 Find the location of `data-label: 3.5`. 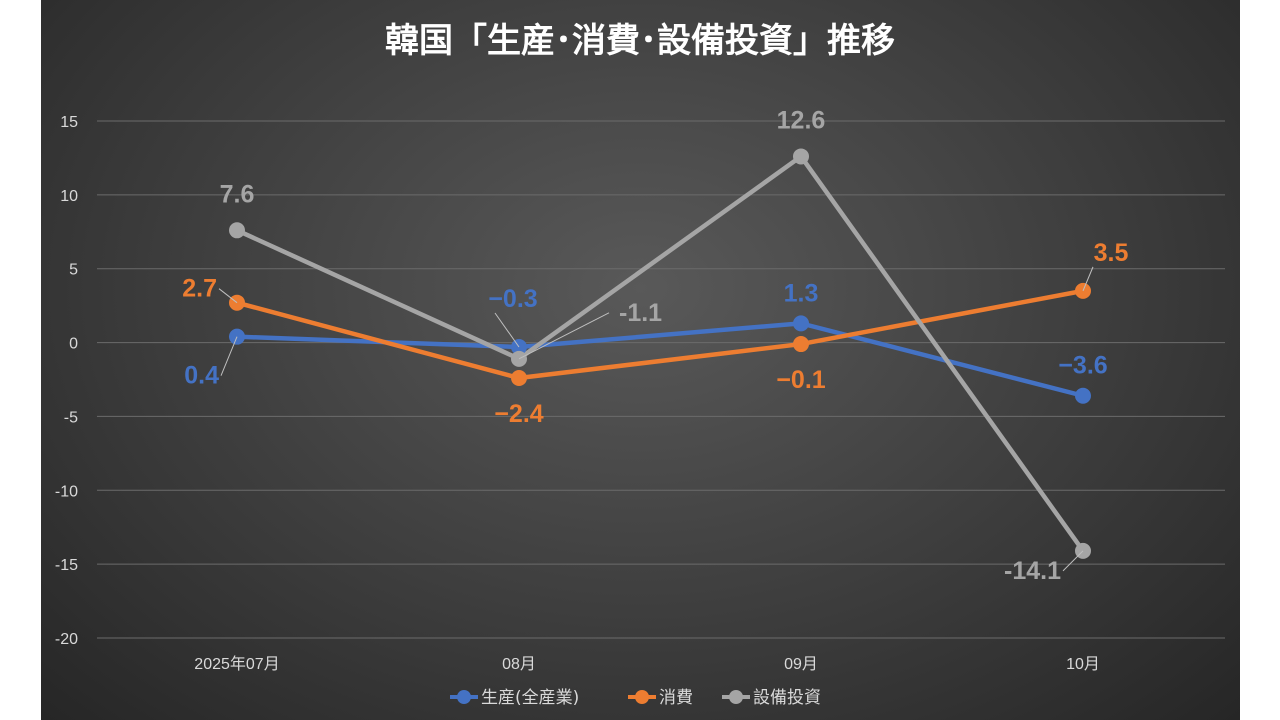

data-label: 3.5 is located at coordinates (1111, 253).